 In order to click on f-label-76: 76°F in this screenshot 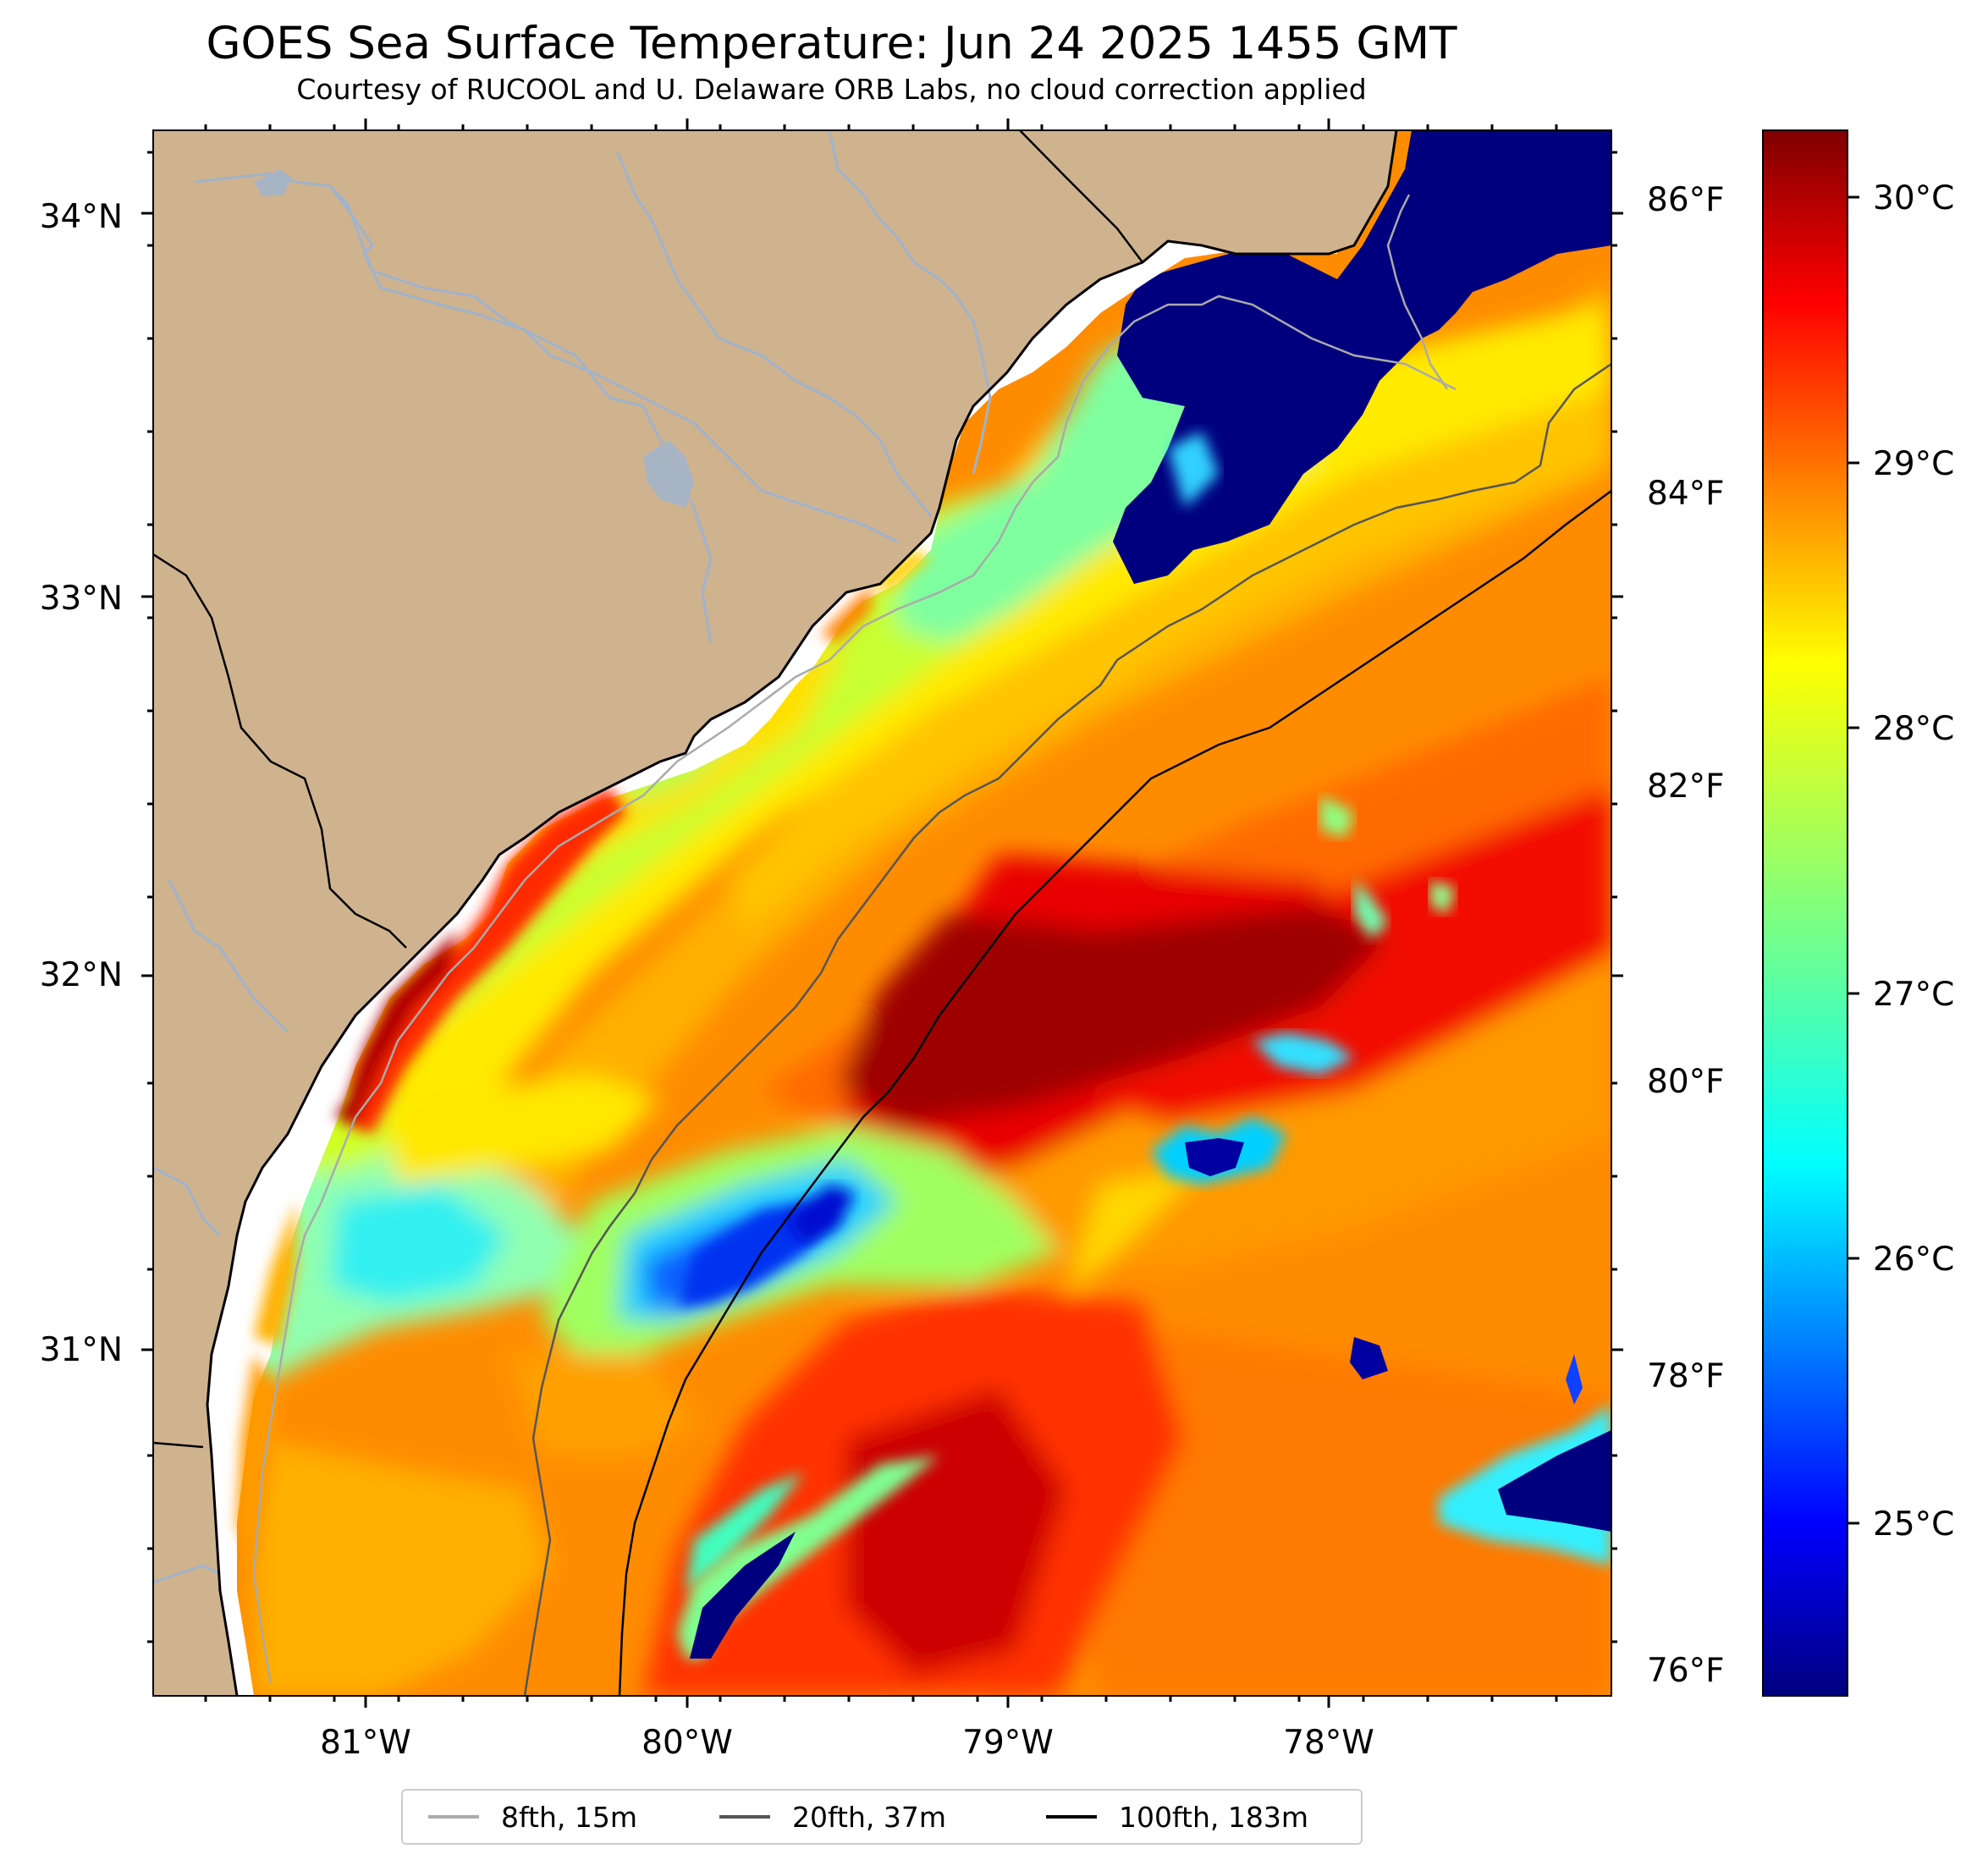, I will do `click(1686, 1671)`.